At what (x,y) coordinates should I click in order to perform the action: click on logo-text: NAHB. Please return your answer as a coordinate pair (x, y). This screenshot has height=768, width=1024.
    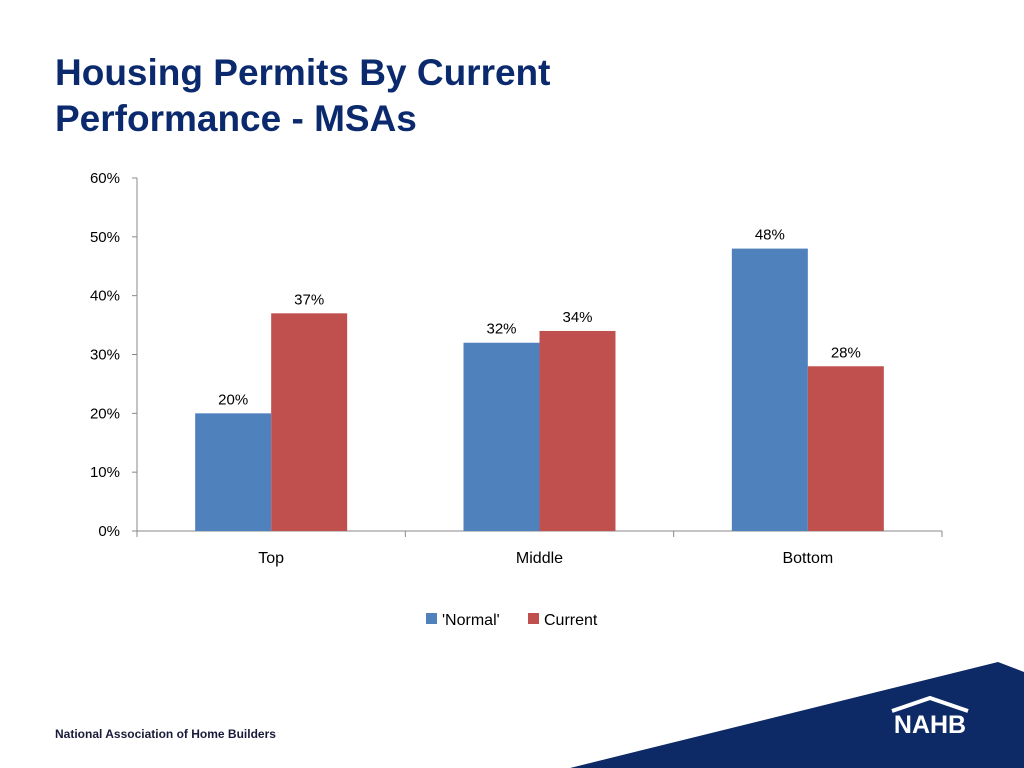
    Looking at the image, I should click on (930, 725).